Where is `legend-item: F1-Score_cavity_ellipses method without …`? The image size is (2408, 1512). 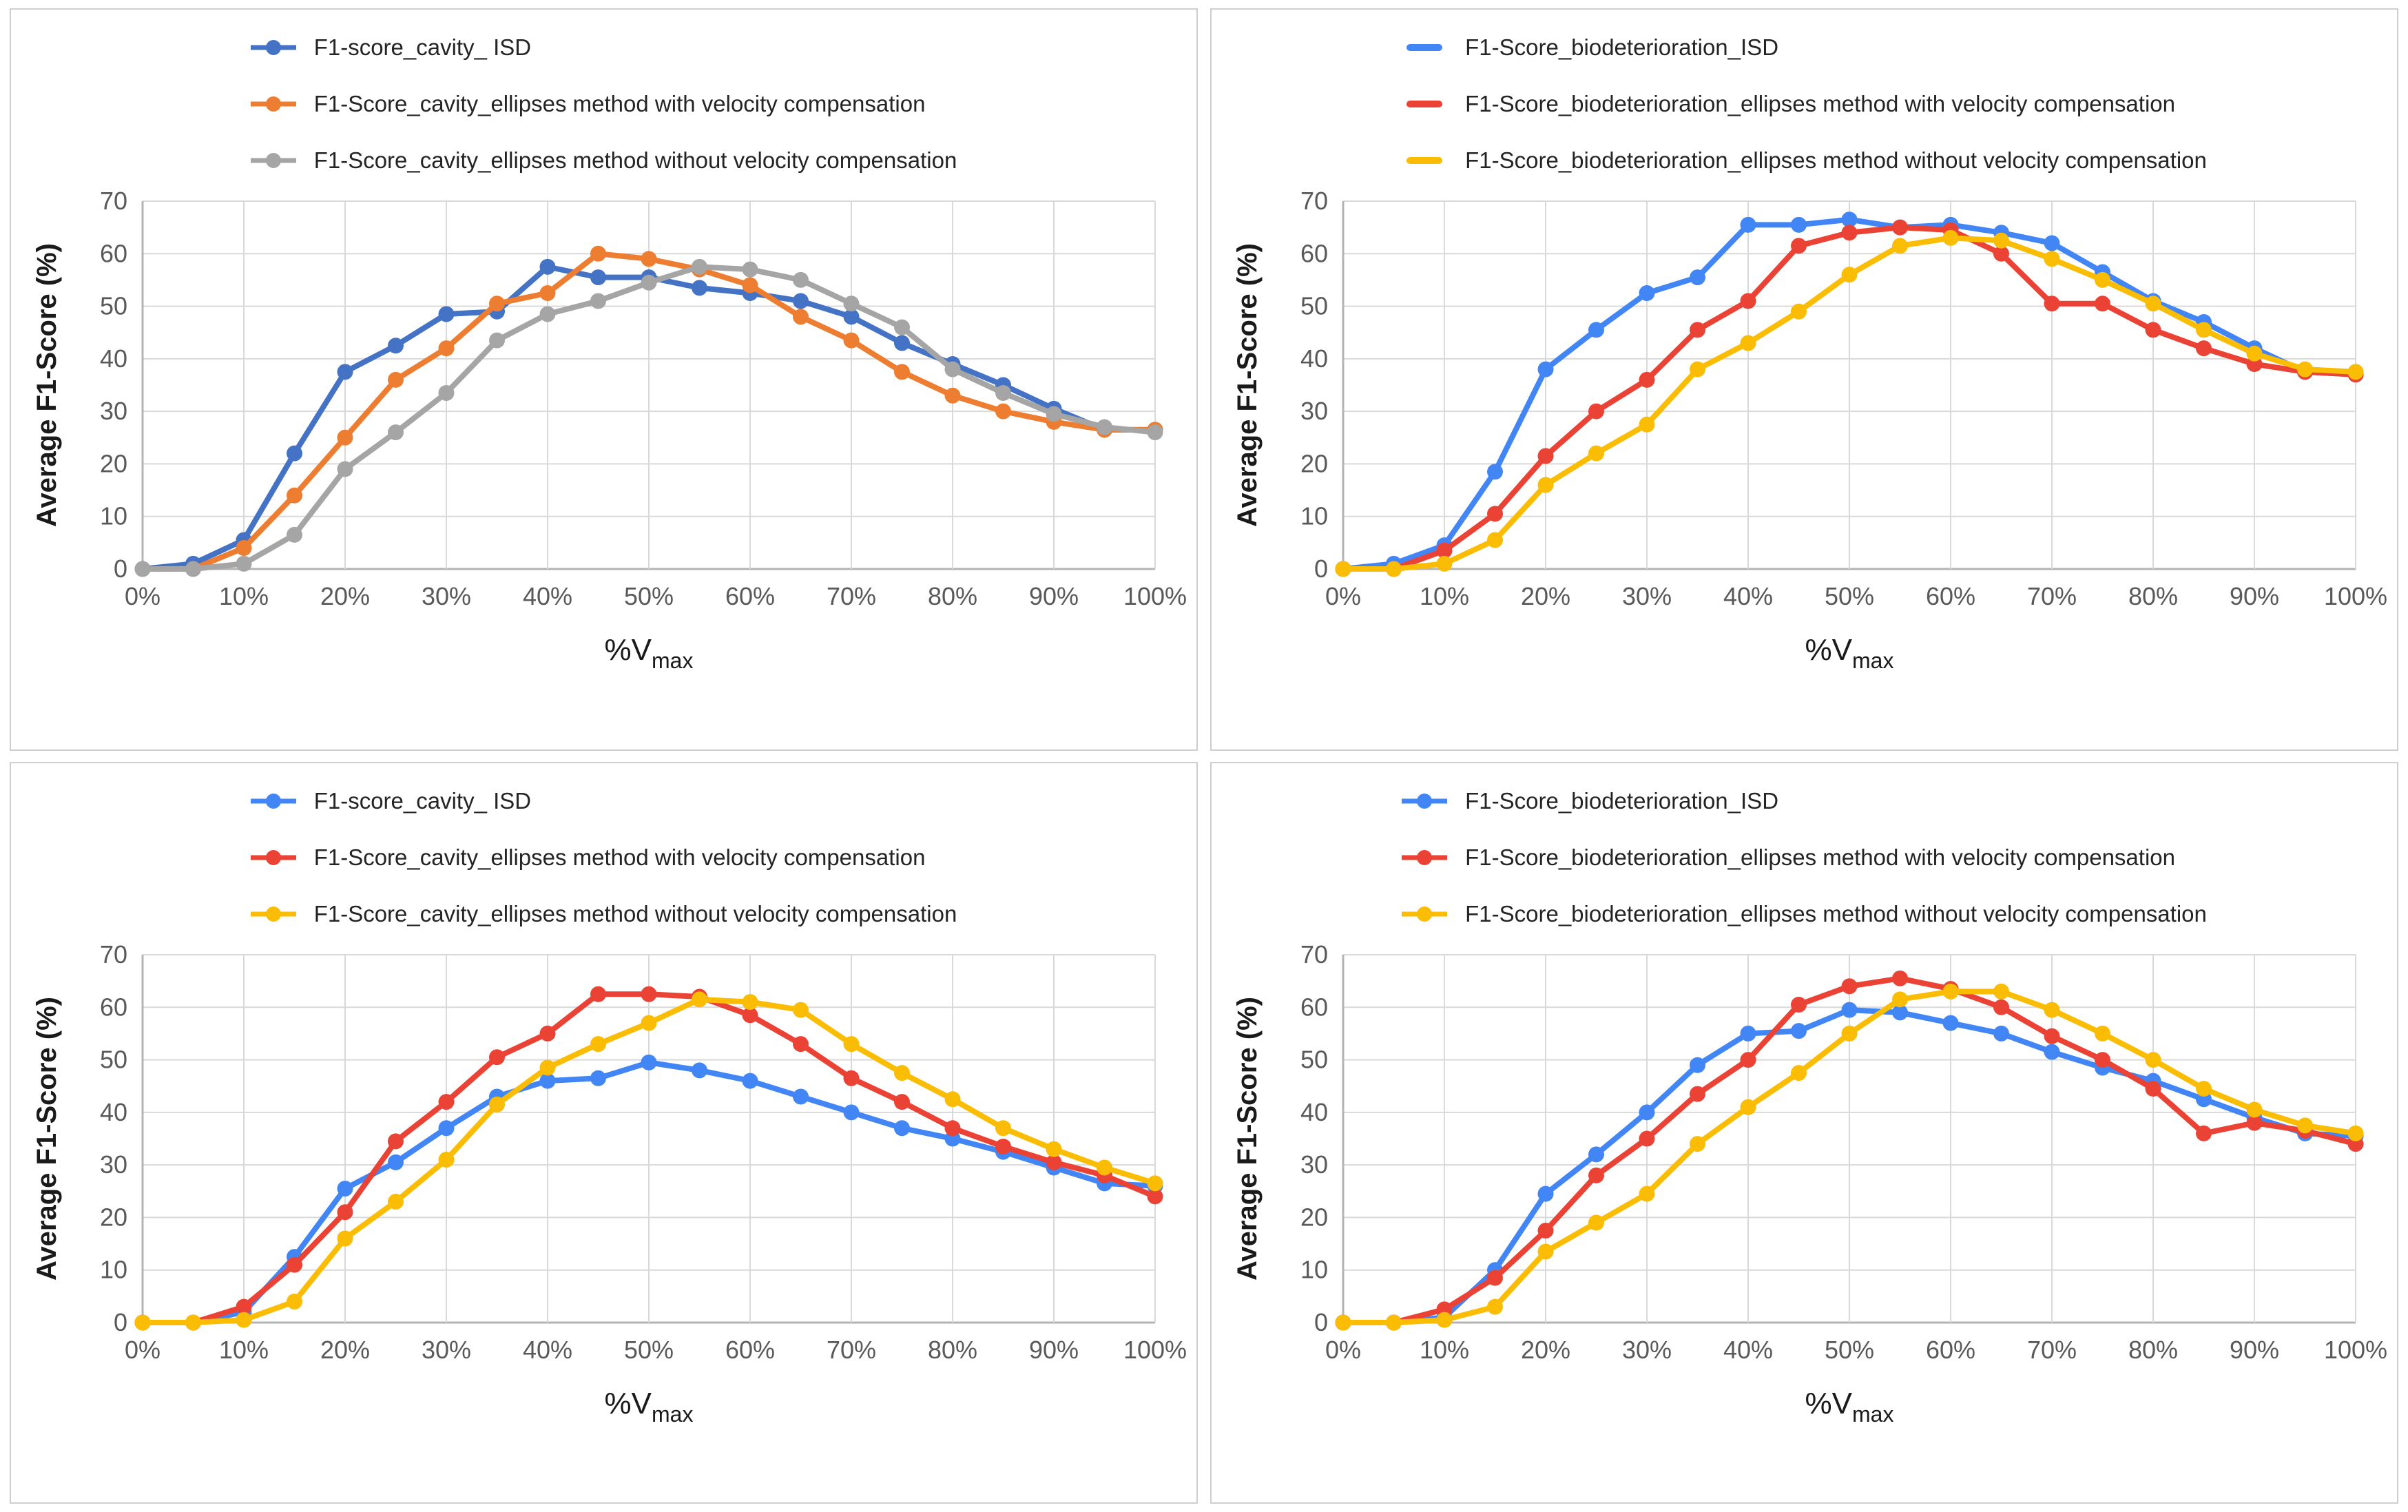 legend-item: F1-Score_cavity_ellipses method without … is located at coordinates (603, 914).